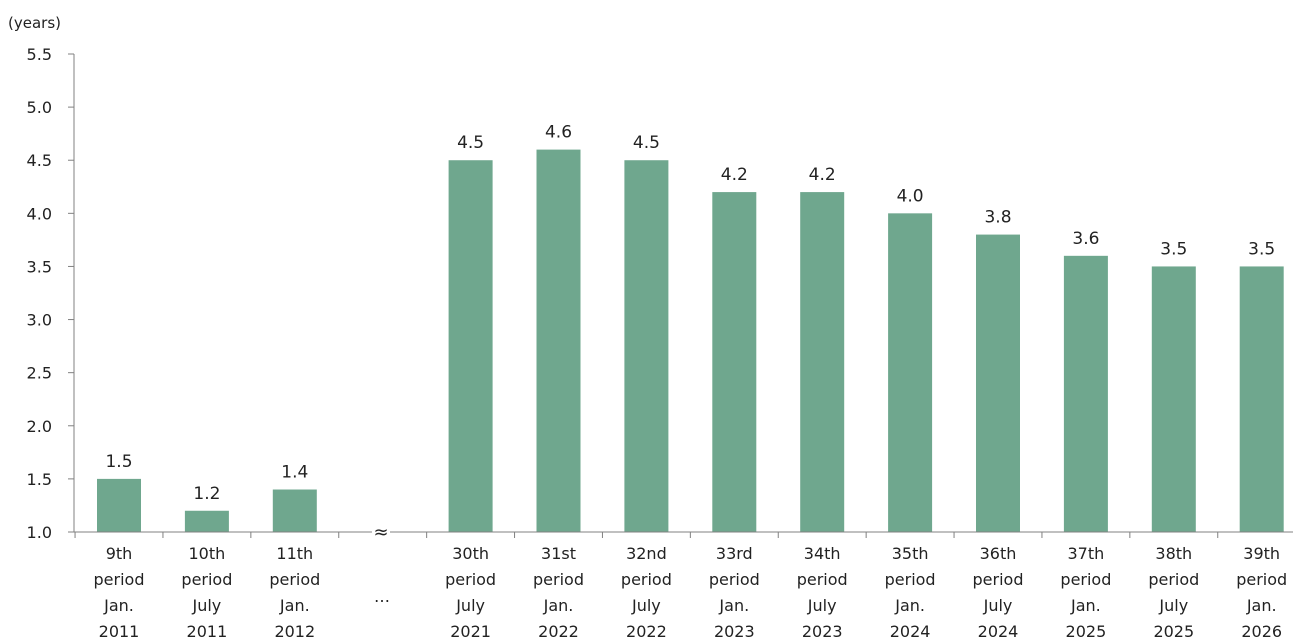 This screenshot has width=1293, height=640. Describe the element at coordinates (734, 592) in the screenshot. I see `x-tick-label: 33rd period Jan. 2023` at that location.